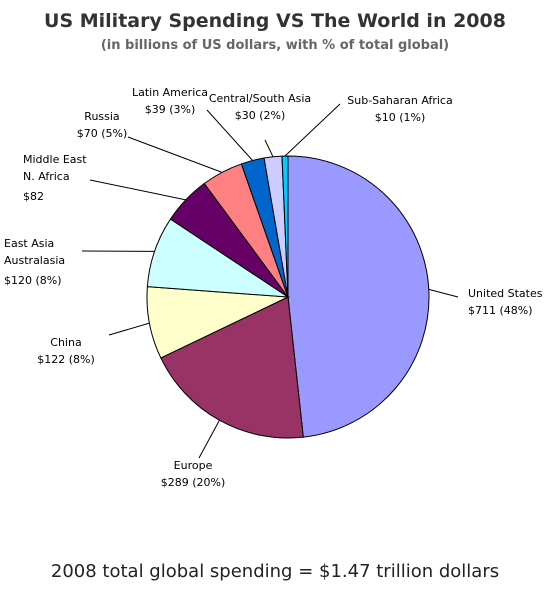 This screenshot has height=600, width=550. Describe the element at coordinates (102, 133) in the screenshot. I see `slice-value-label: $70 (5%)` at that location.